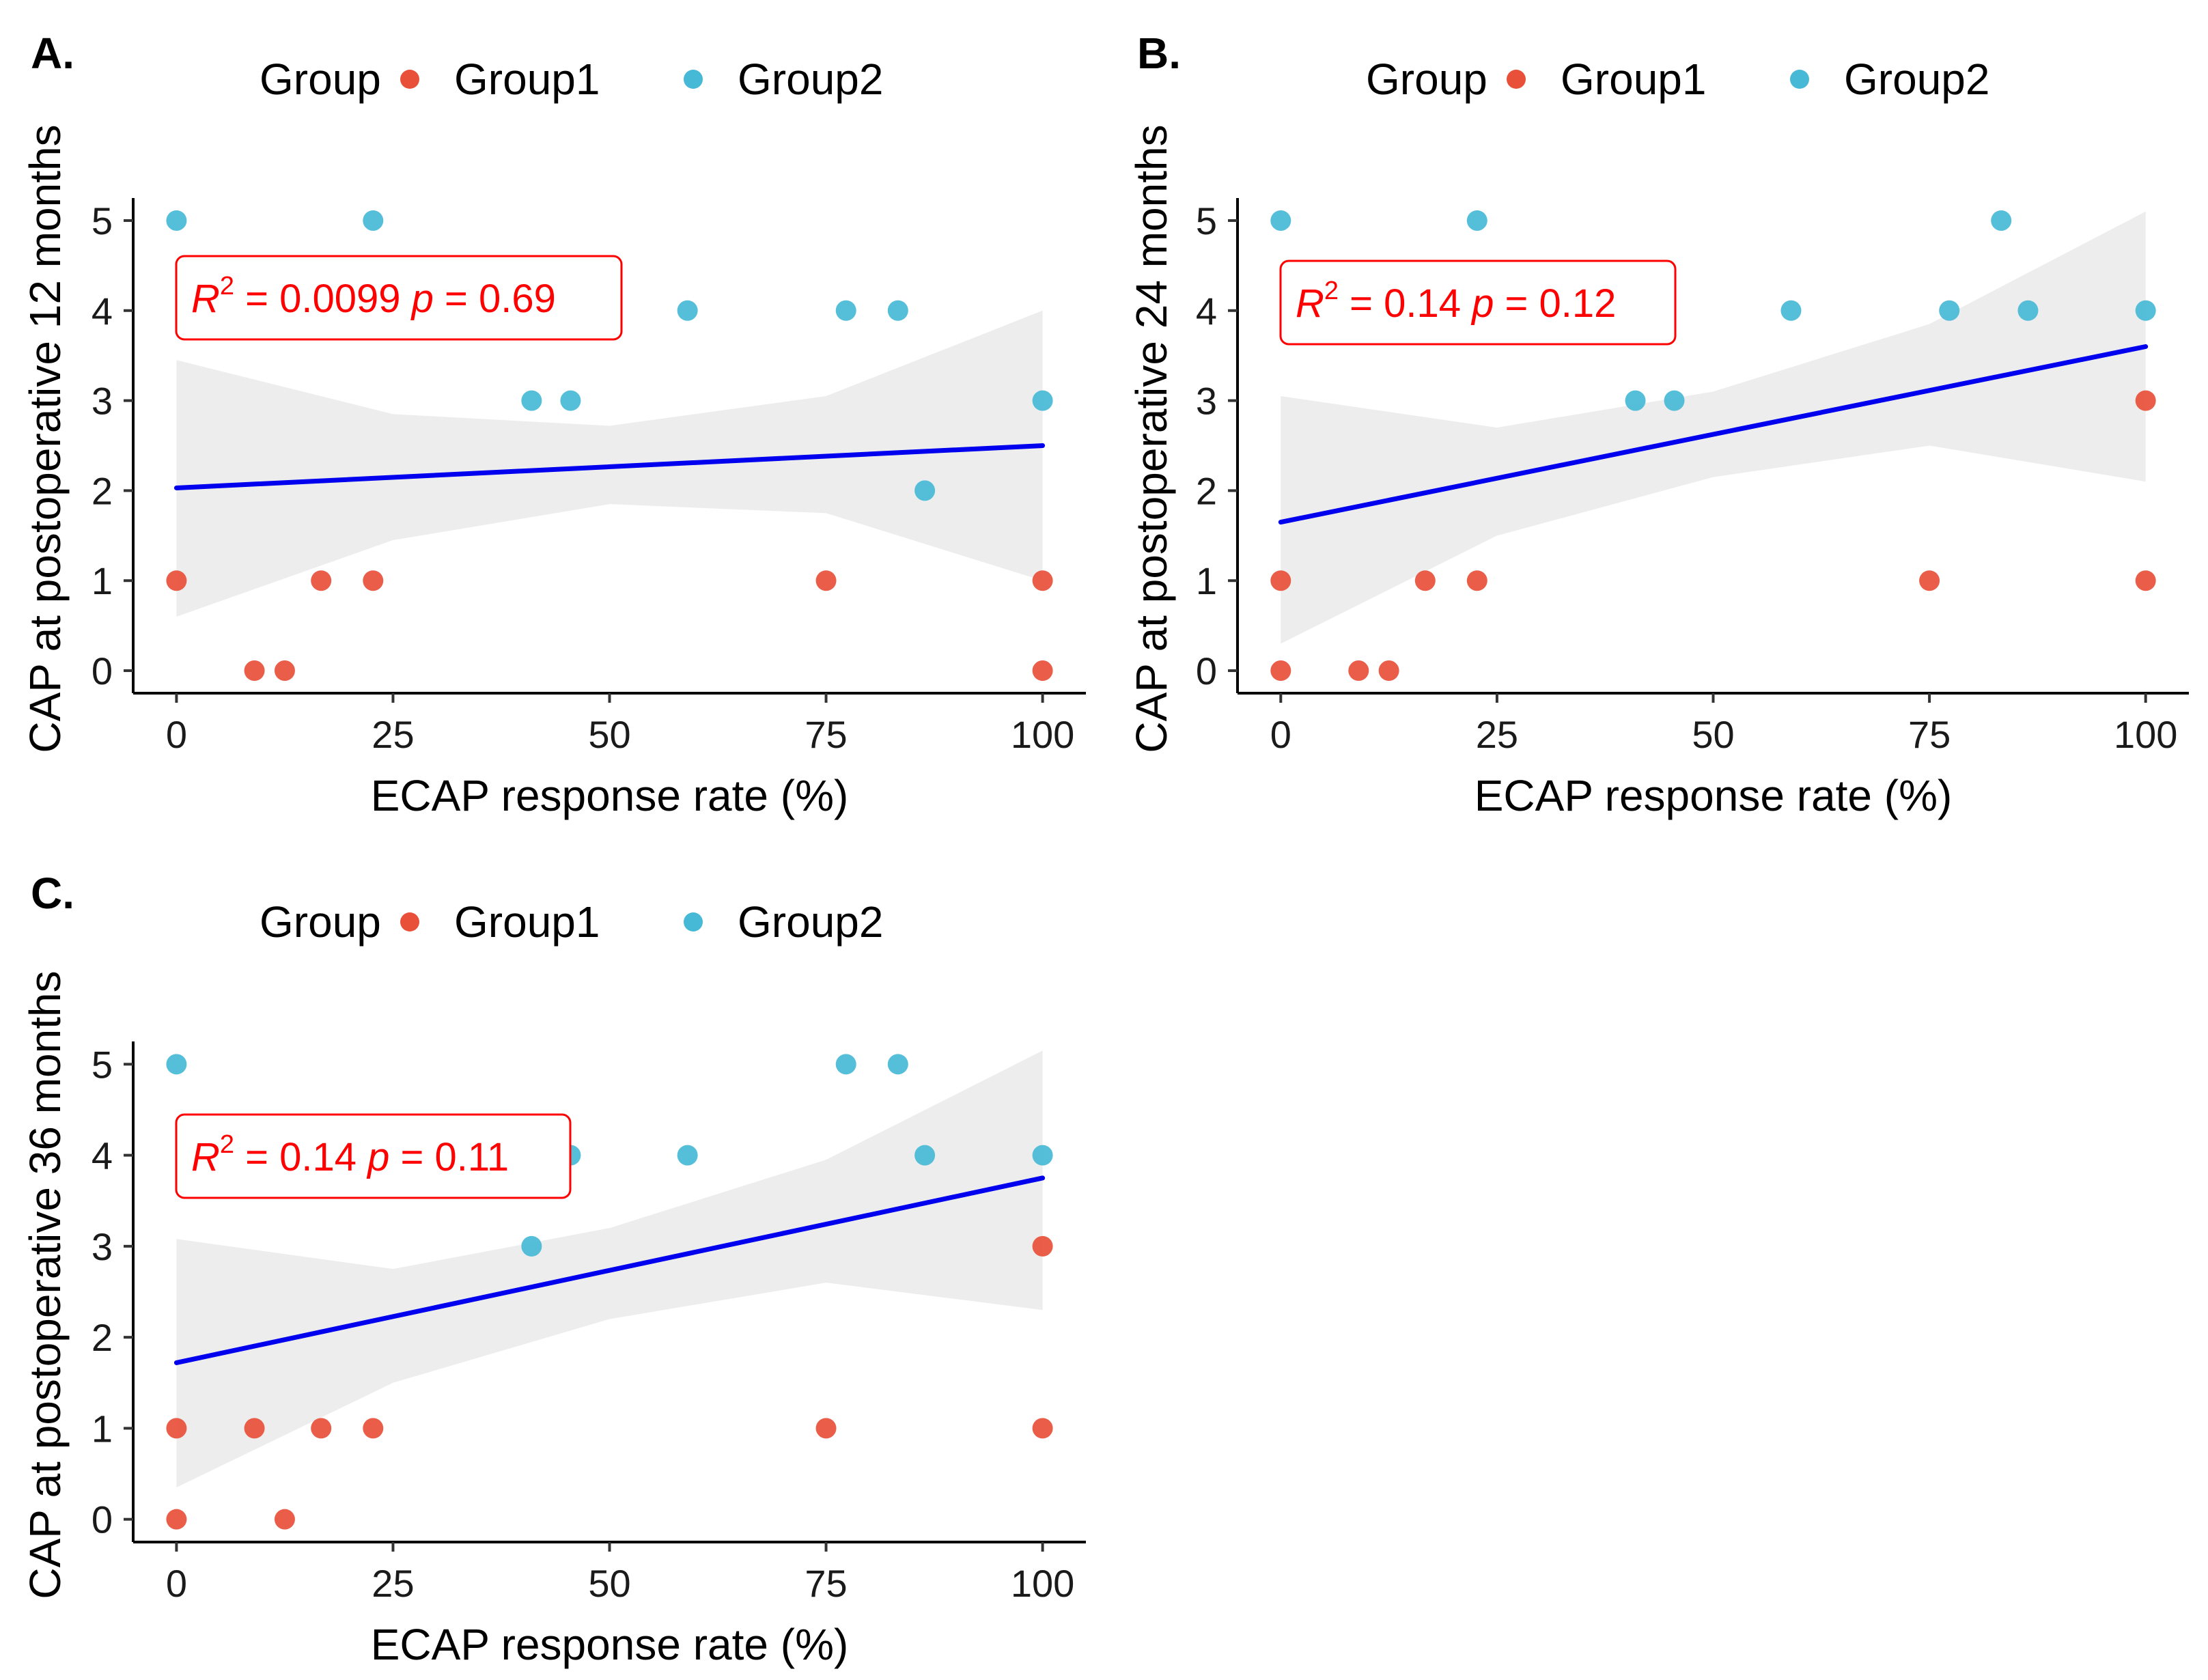 This screenshot has width=2208, height=1680. Describe the element at coordinates (1456, 301) in the screenshot. I see `stats-label: R2 = 0.14 p = 0.12` at that location.